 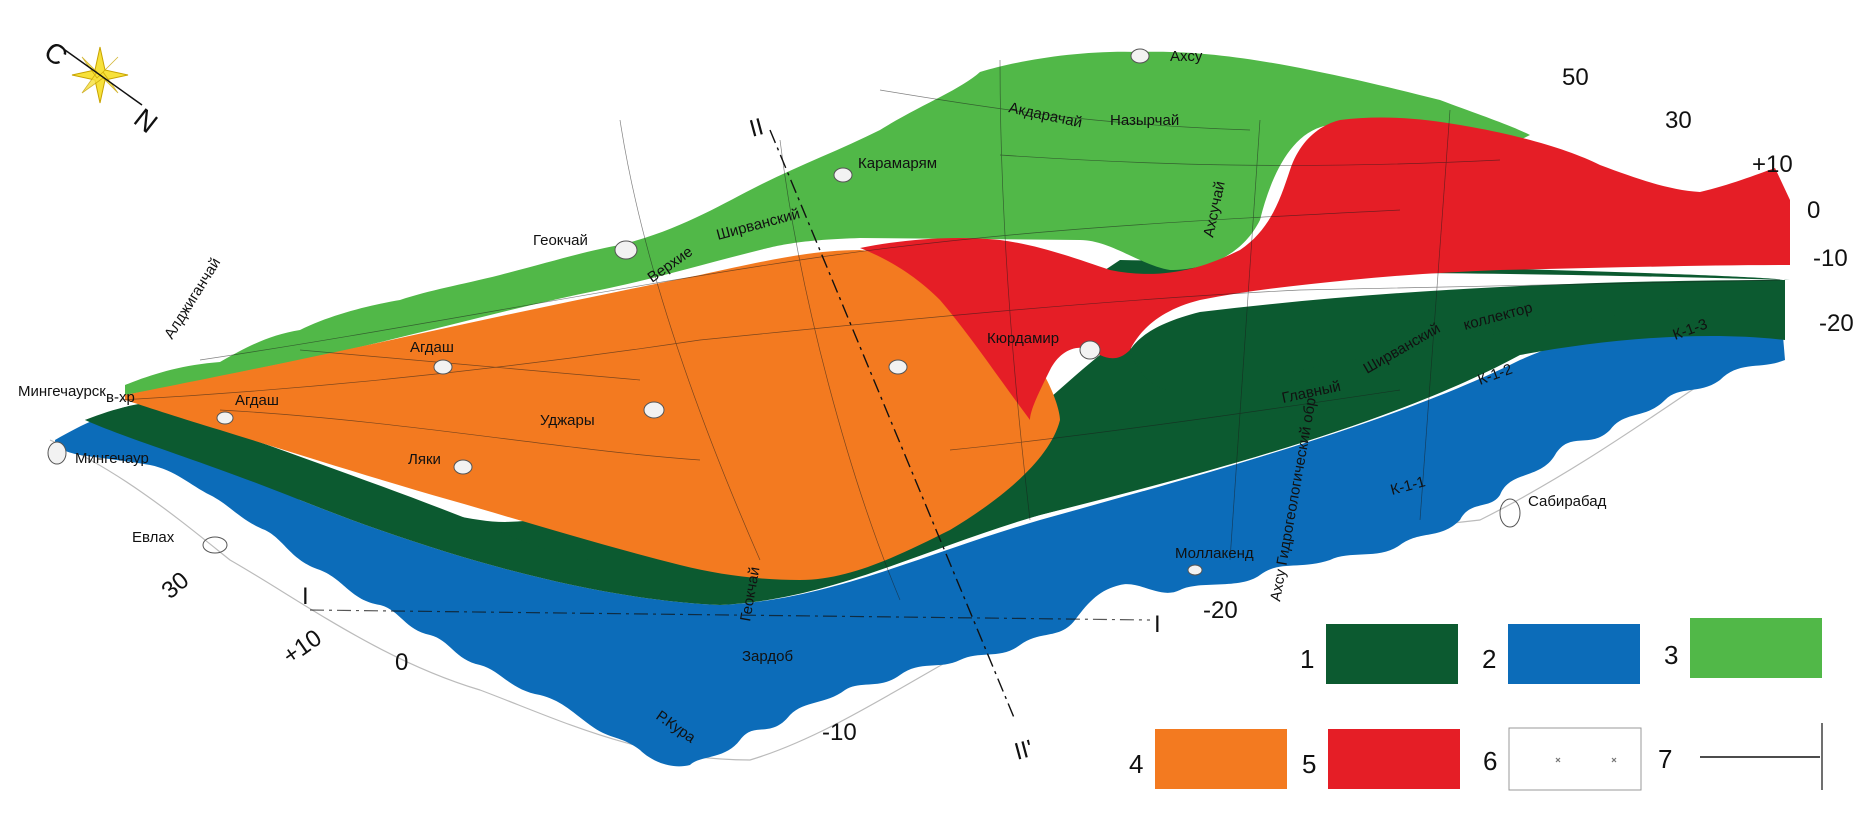 What do you see at coordinates (1024, 750) in the screenshot?
I see `section-ii-bottom: II'` at bounding box center [1024, 750].